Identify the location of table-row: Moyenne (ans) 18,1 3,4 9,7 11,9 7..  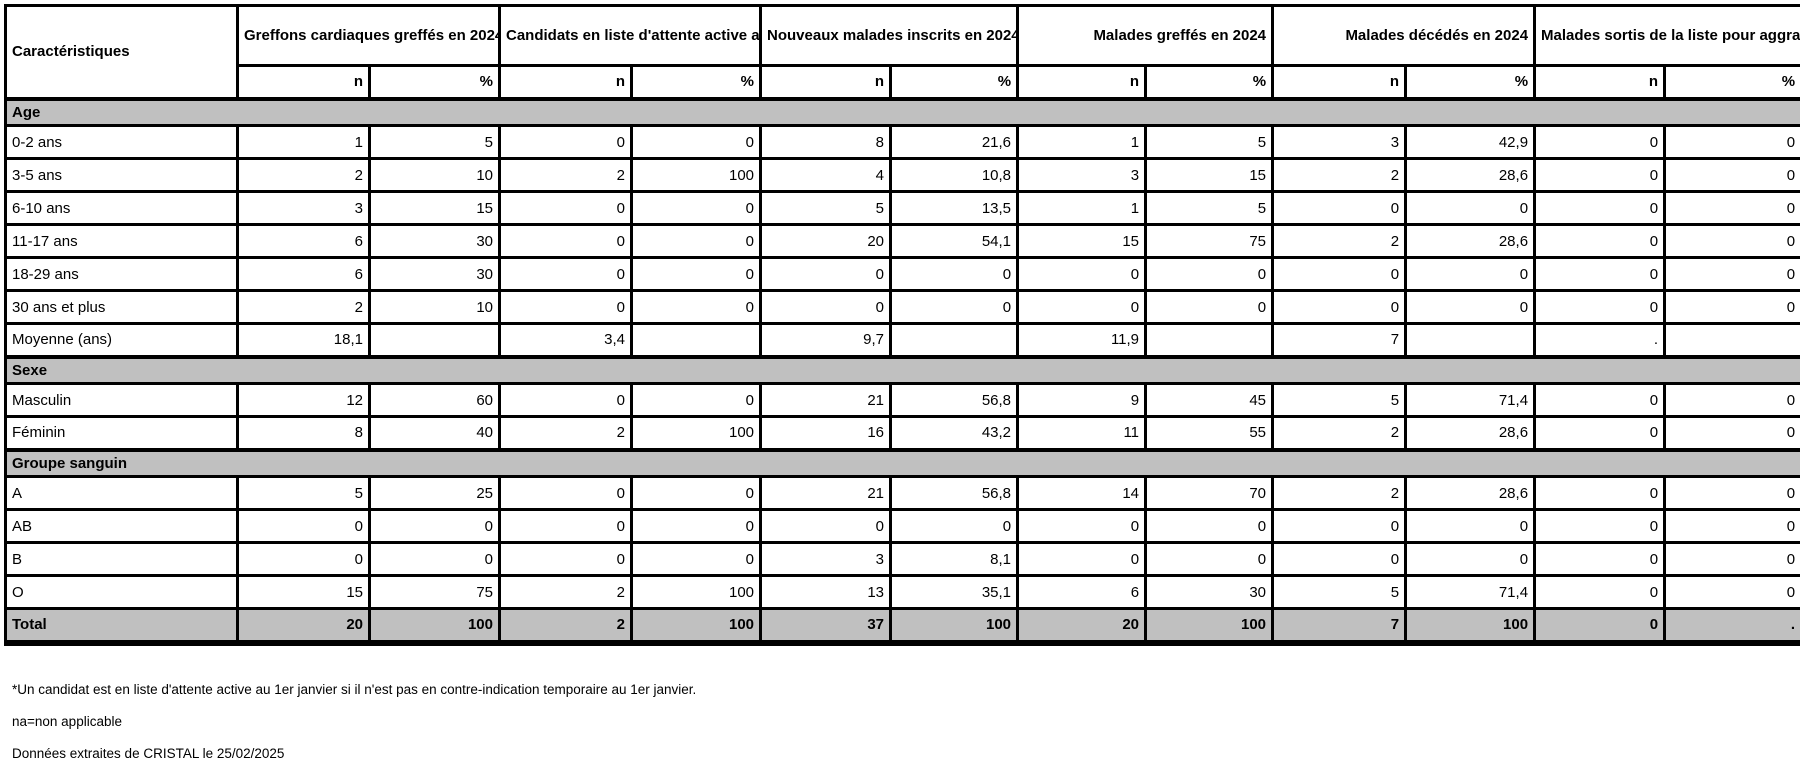
(902, 340).